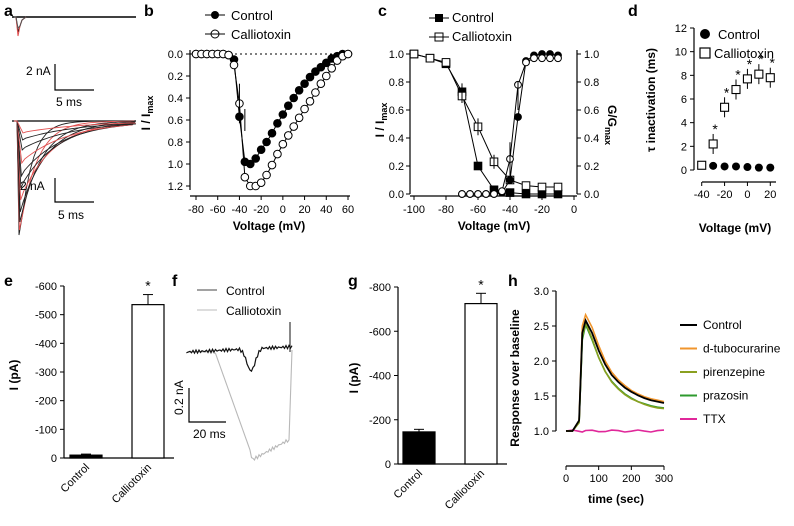 The width and height of the screenshot is (794, 526). What do you see at coordinates (396, 167) in the screenshot?
I see `panel-c-y-tick-label: 0.2` at bounding box center [396, 167].